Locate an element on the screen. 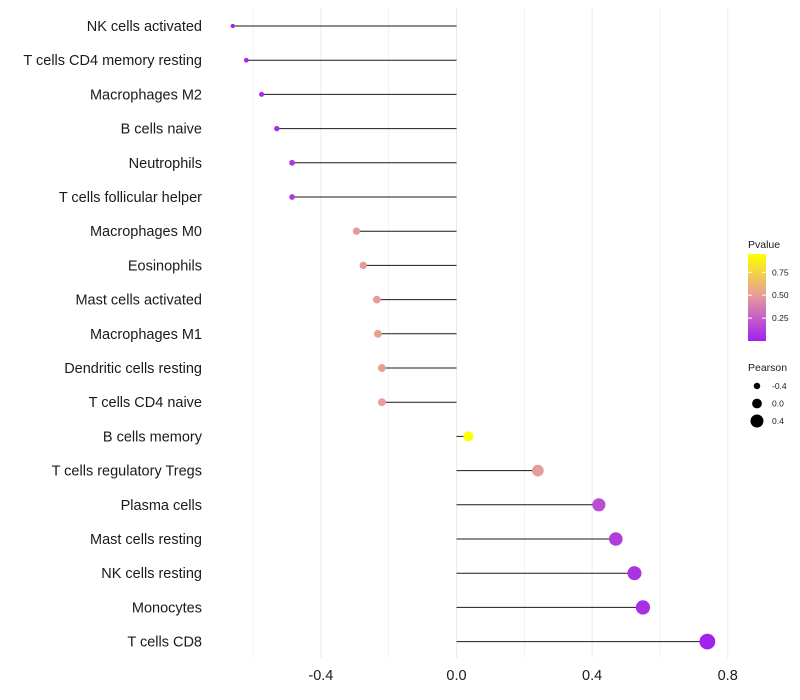  category-label: B cells memory is located at coordinates (153, 437).